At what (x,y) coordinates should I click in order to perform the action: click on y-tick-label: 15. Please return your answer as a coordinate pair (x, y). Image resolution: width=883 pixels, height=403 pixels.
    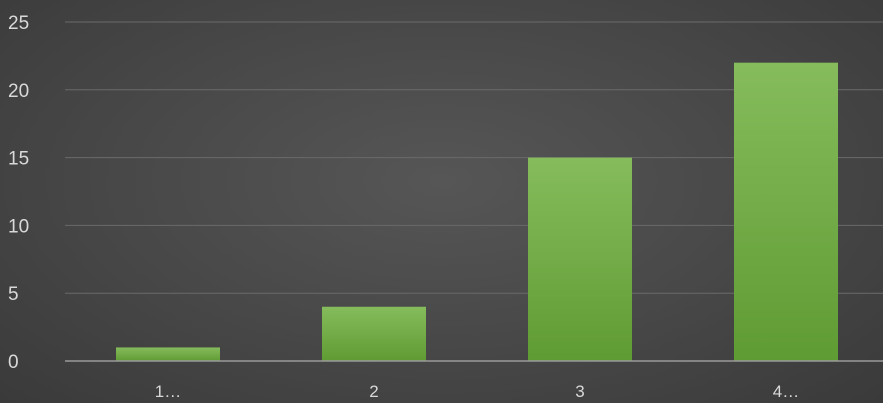
    Looking at the image, I should click on (18, 159).